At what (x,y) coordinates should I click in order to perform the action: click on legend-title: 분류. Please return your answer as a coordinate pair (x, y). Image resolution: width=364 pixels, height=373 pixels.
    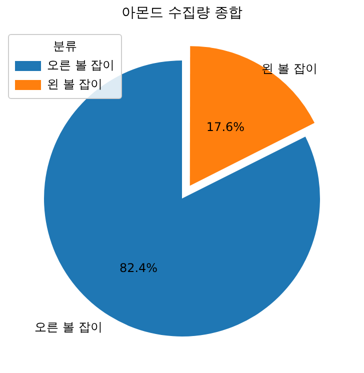
    Looking at the image, I should click on (65, 46).